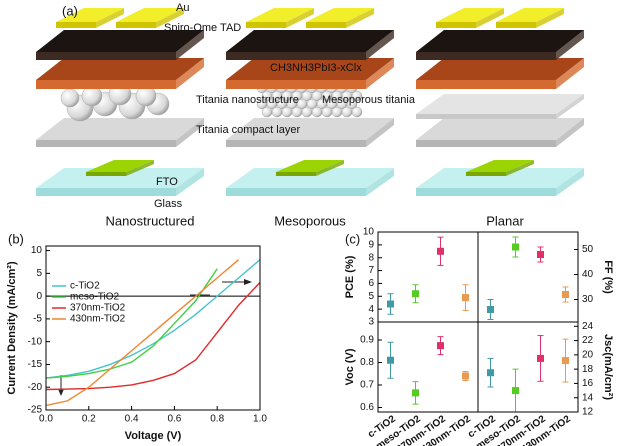 This screenshot has width=642, height=446. I want to click on x-axis-label: Voltage (V), so click(153, 436).